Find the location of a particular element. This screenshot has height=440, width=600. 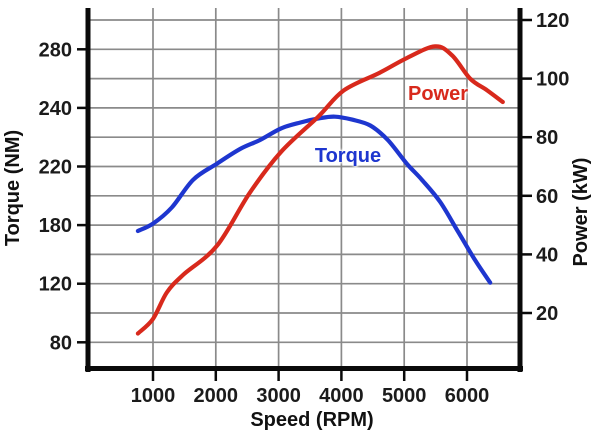

left-tick-label: 120 is located at coordinates (55, 285).